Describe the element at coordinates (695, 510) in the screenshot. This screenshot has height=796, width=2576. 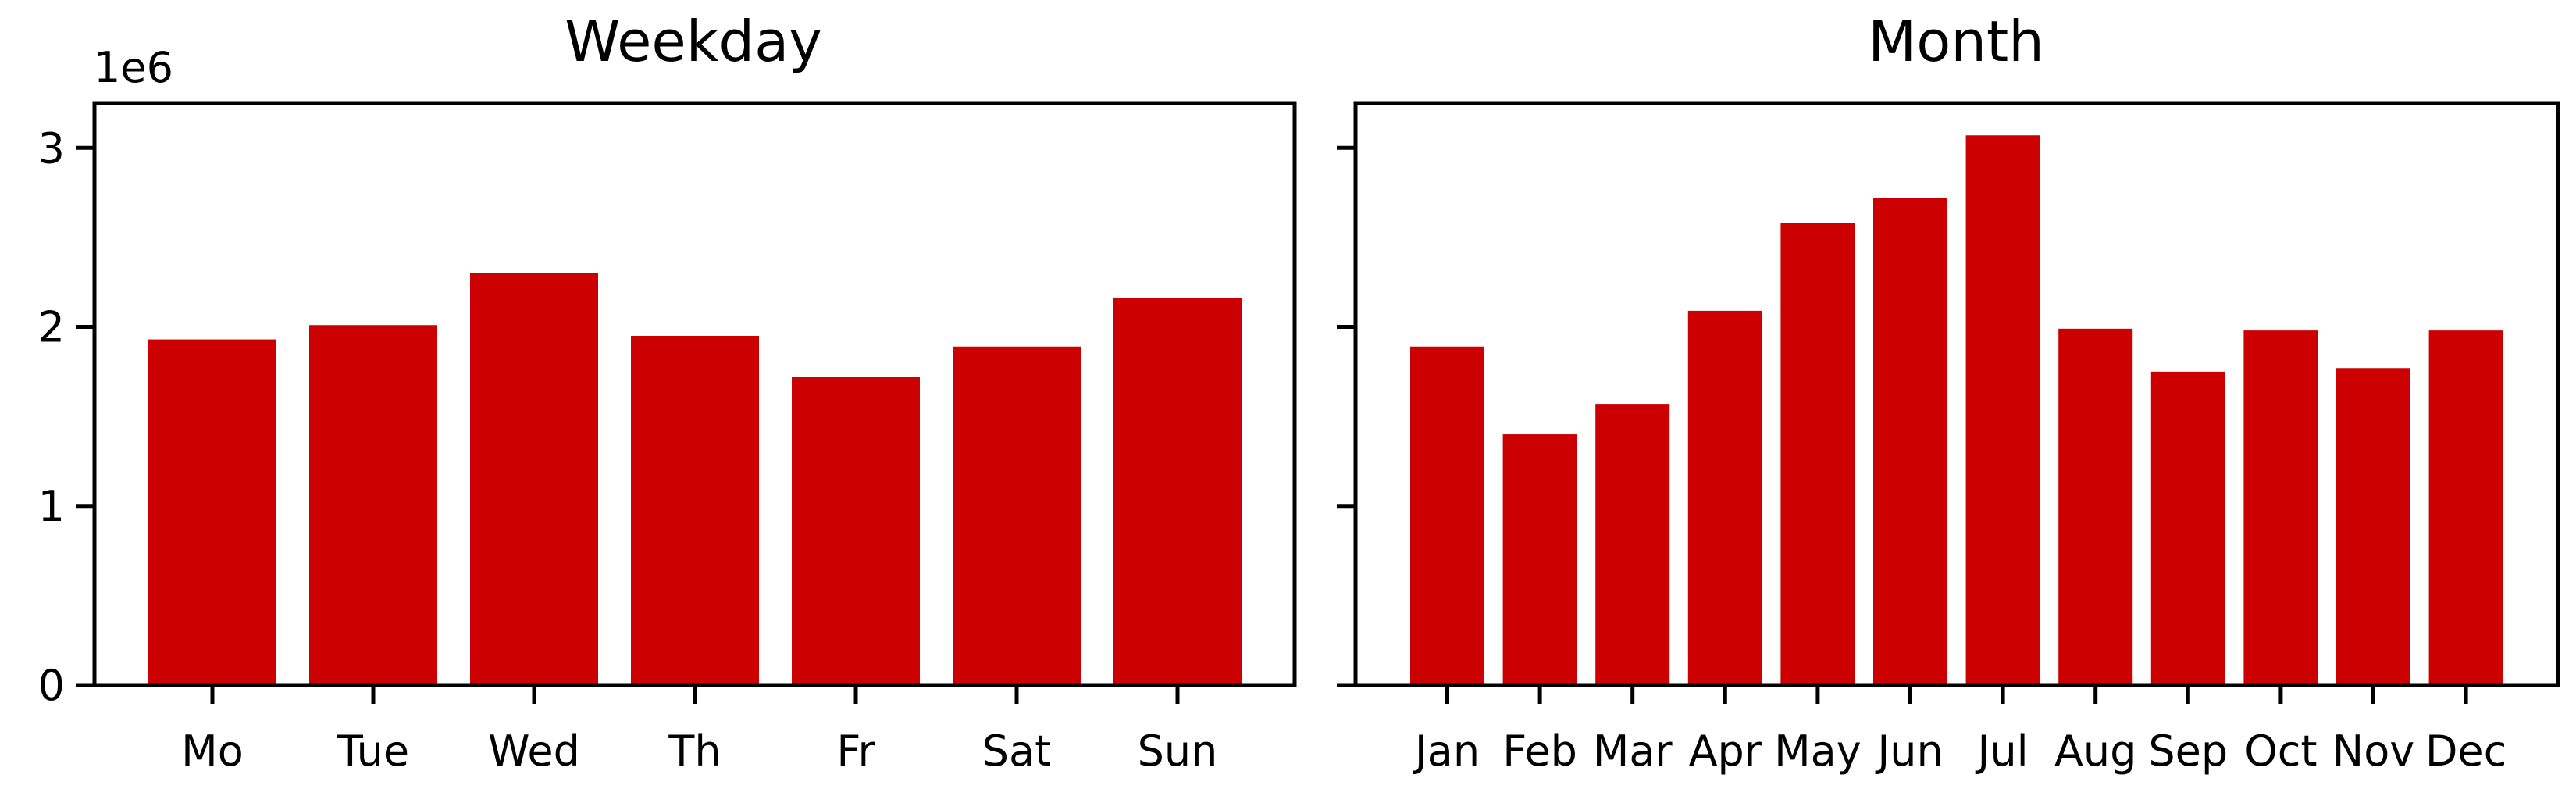
I see `weekday-bar-th` at that location.